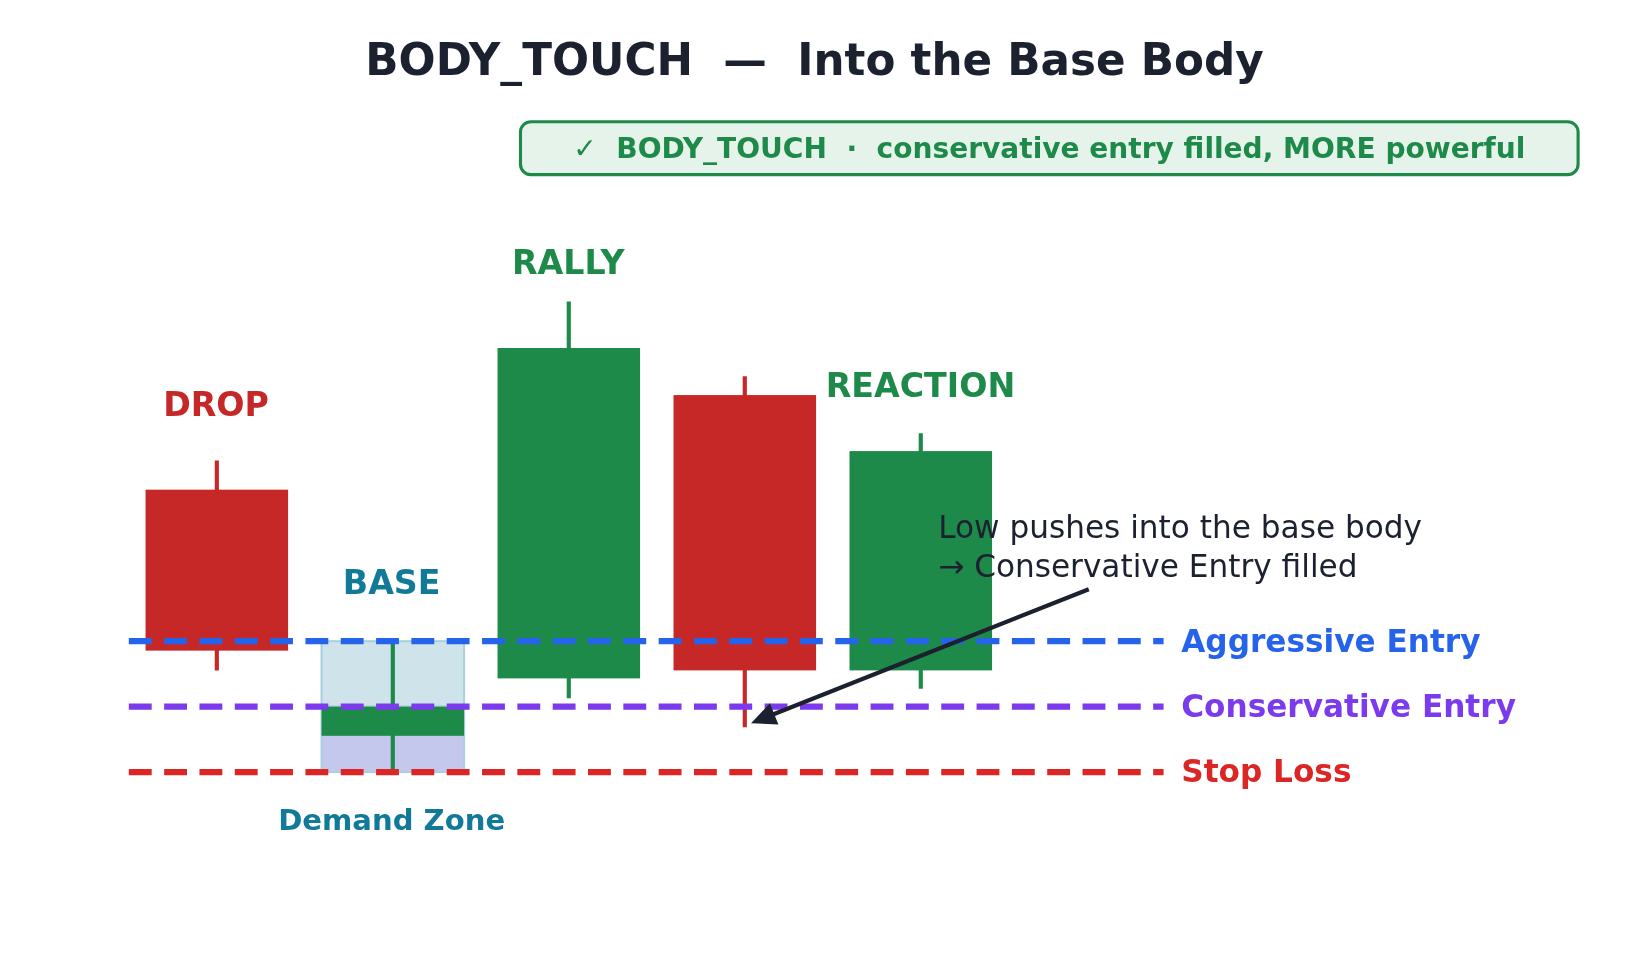 This screenshot has height=954, width=1629. Describe the element at coordinates (216, 404) in the screenshot. I see `annotation: DROP` at that location.